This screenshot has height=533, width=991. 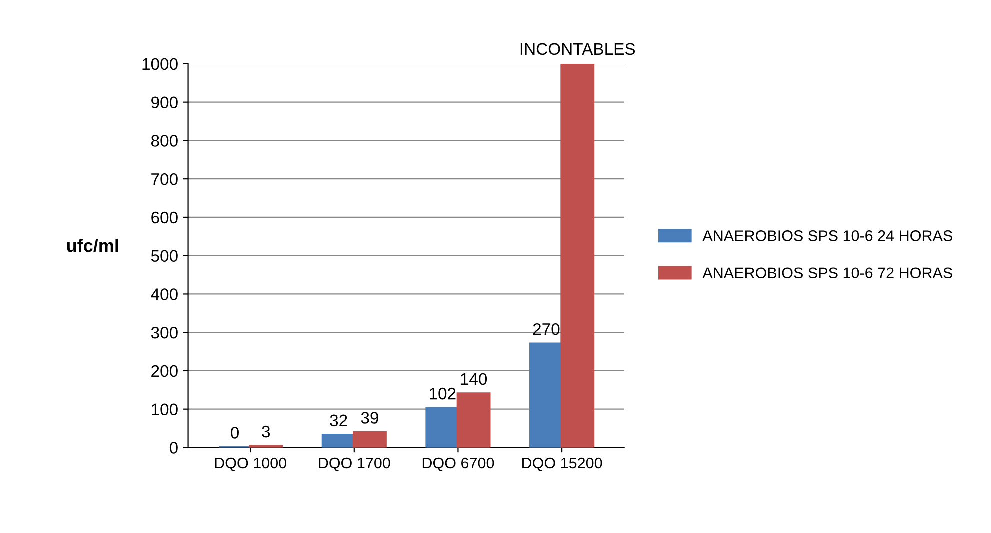 What do you see at coordinates (266, 432) in the screenshot?
I see `data-label: 3` at bounding box center [266, 432].